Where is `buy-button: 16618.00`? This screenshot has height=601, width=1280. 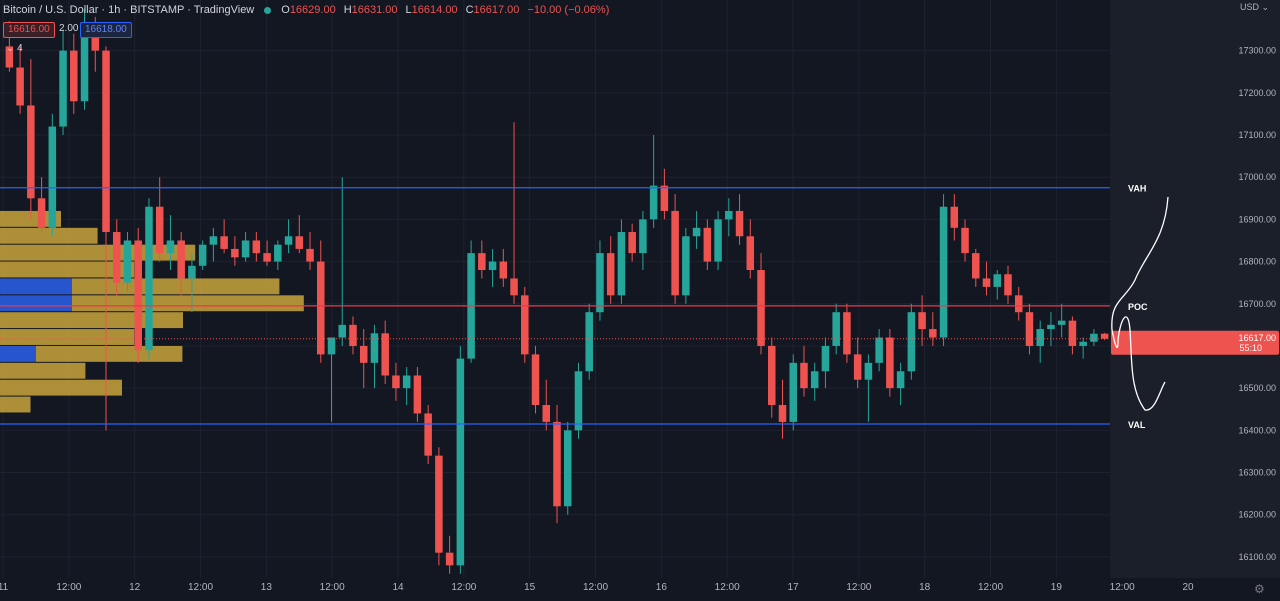 buy-button: 16618.00 is located at coordinates (106, 30).